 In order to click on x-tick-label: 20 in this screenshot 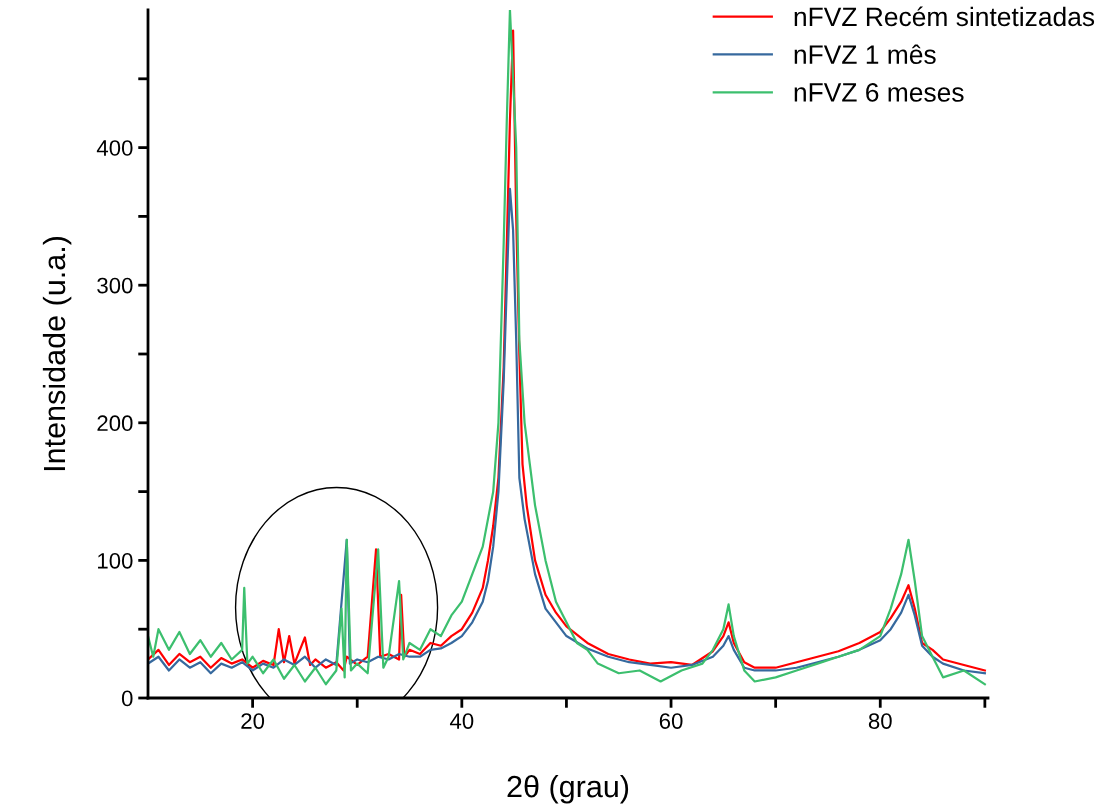, I will do `click(253, 721)`.